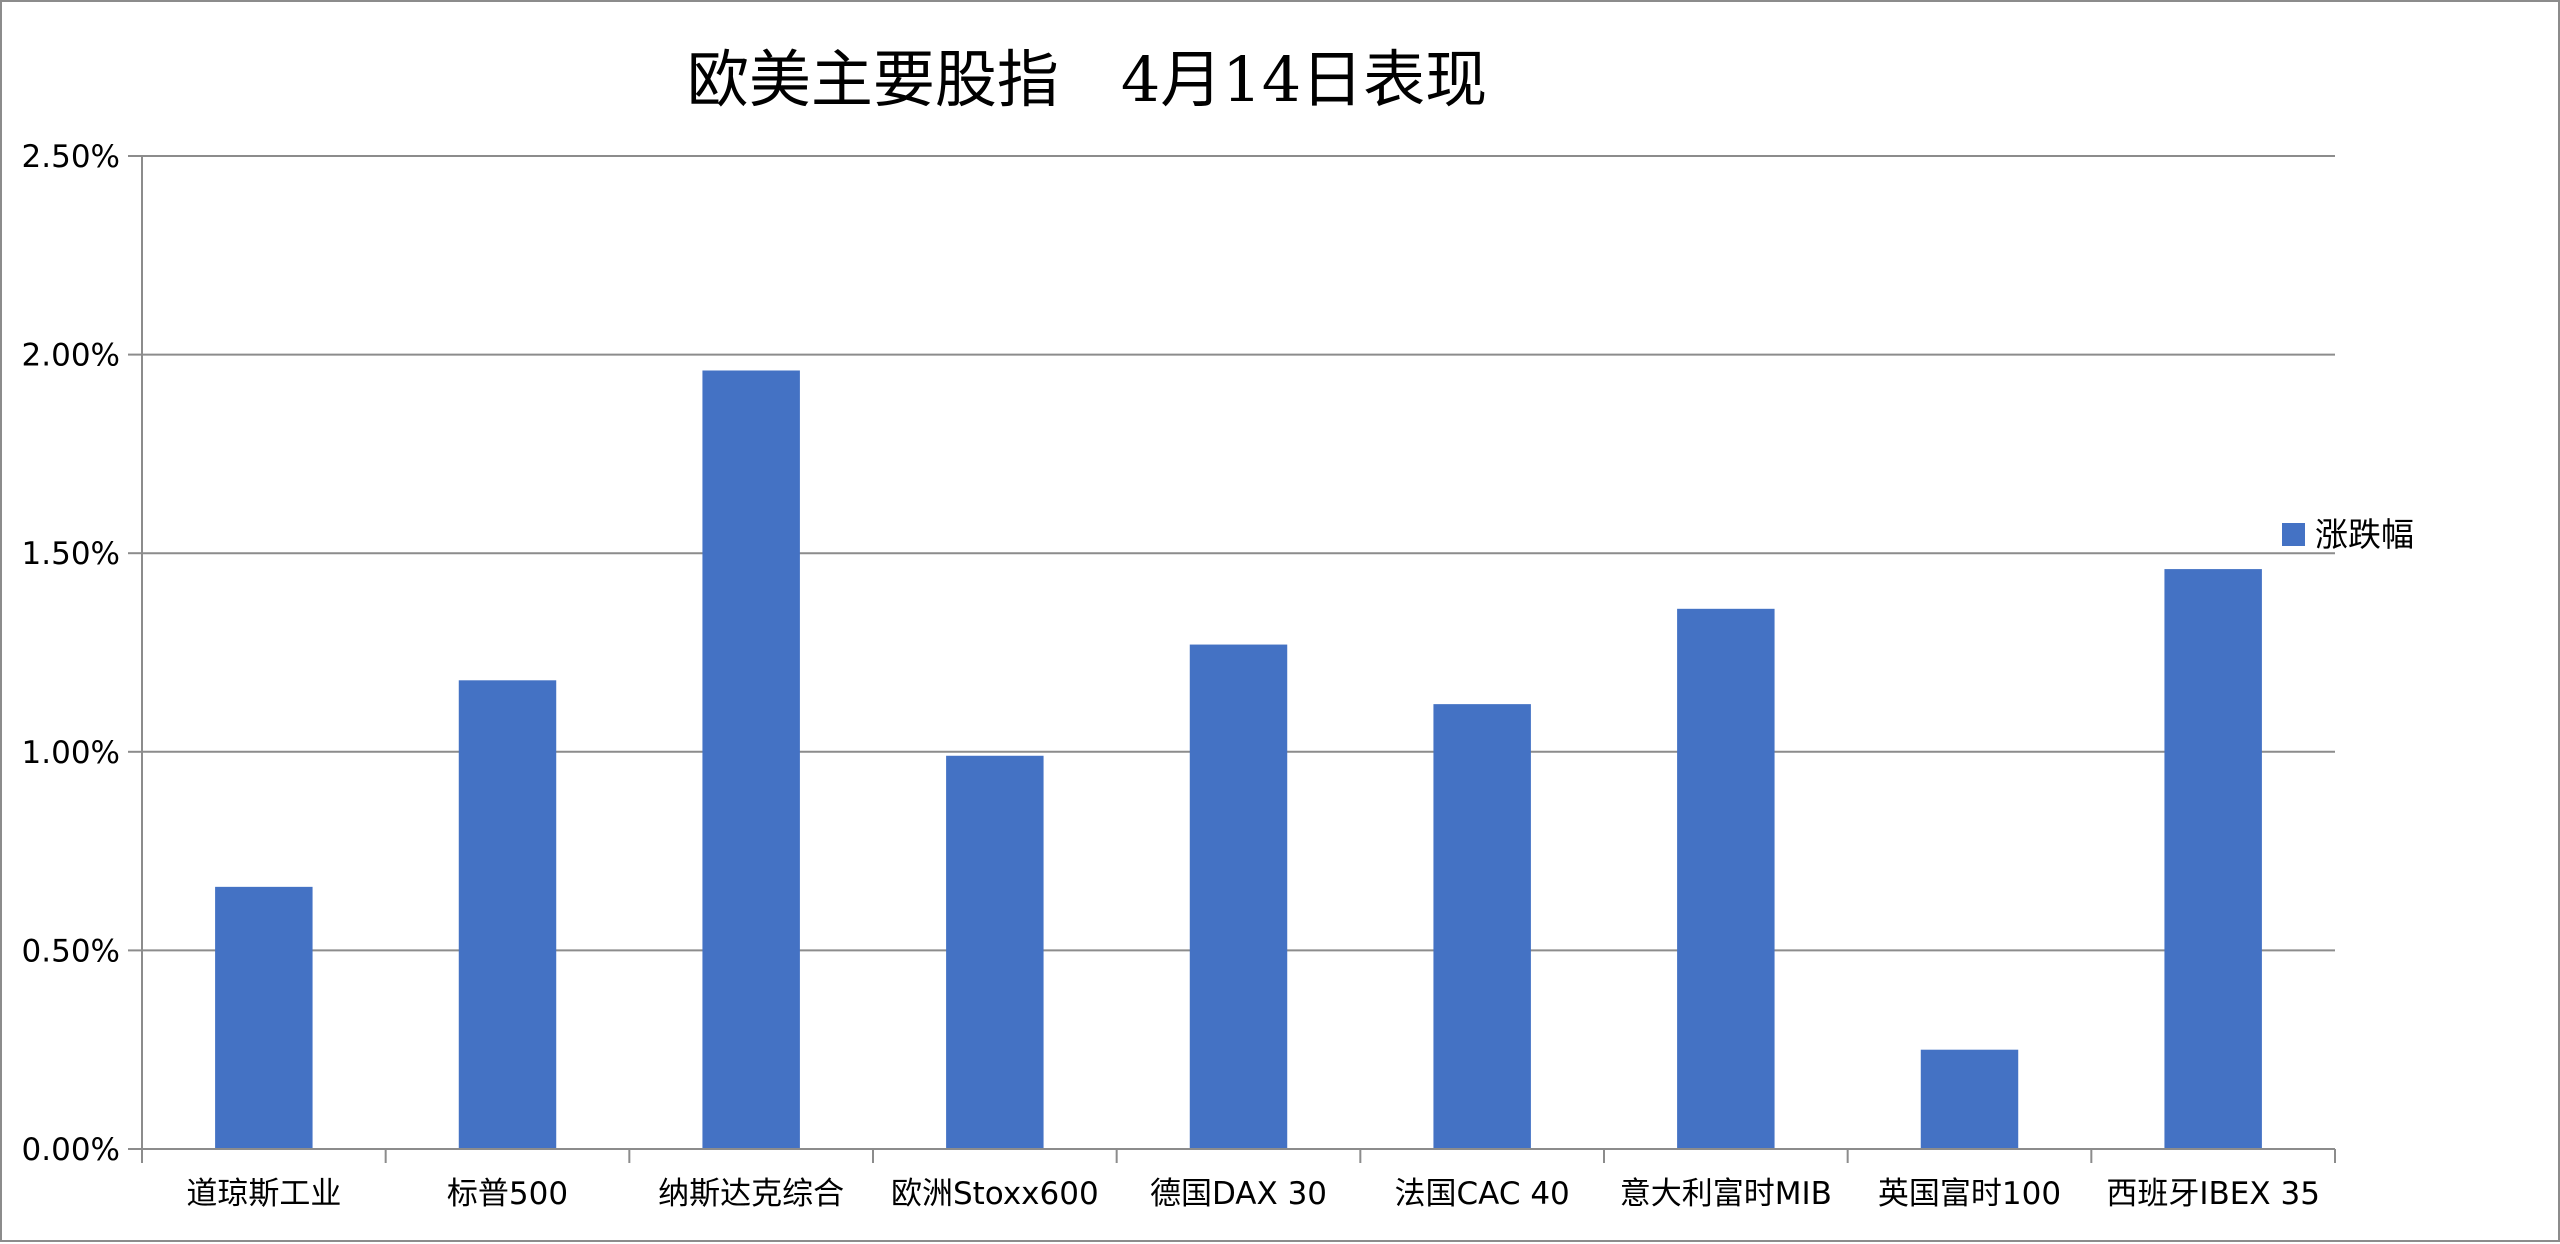  Describe the element at coordinates (1482, 1194) in the screenshot. I see `x-tick-label: 法国CAC 40` at that location.